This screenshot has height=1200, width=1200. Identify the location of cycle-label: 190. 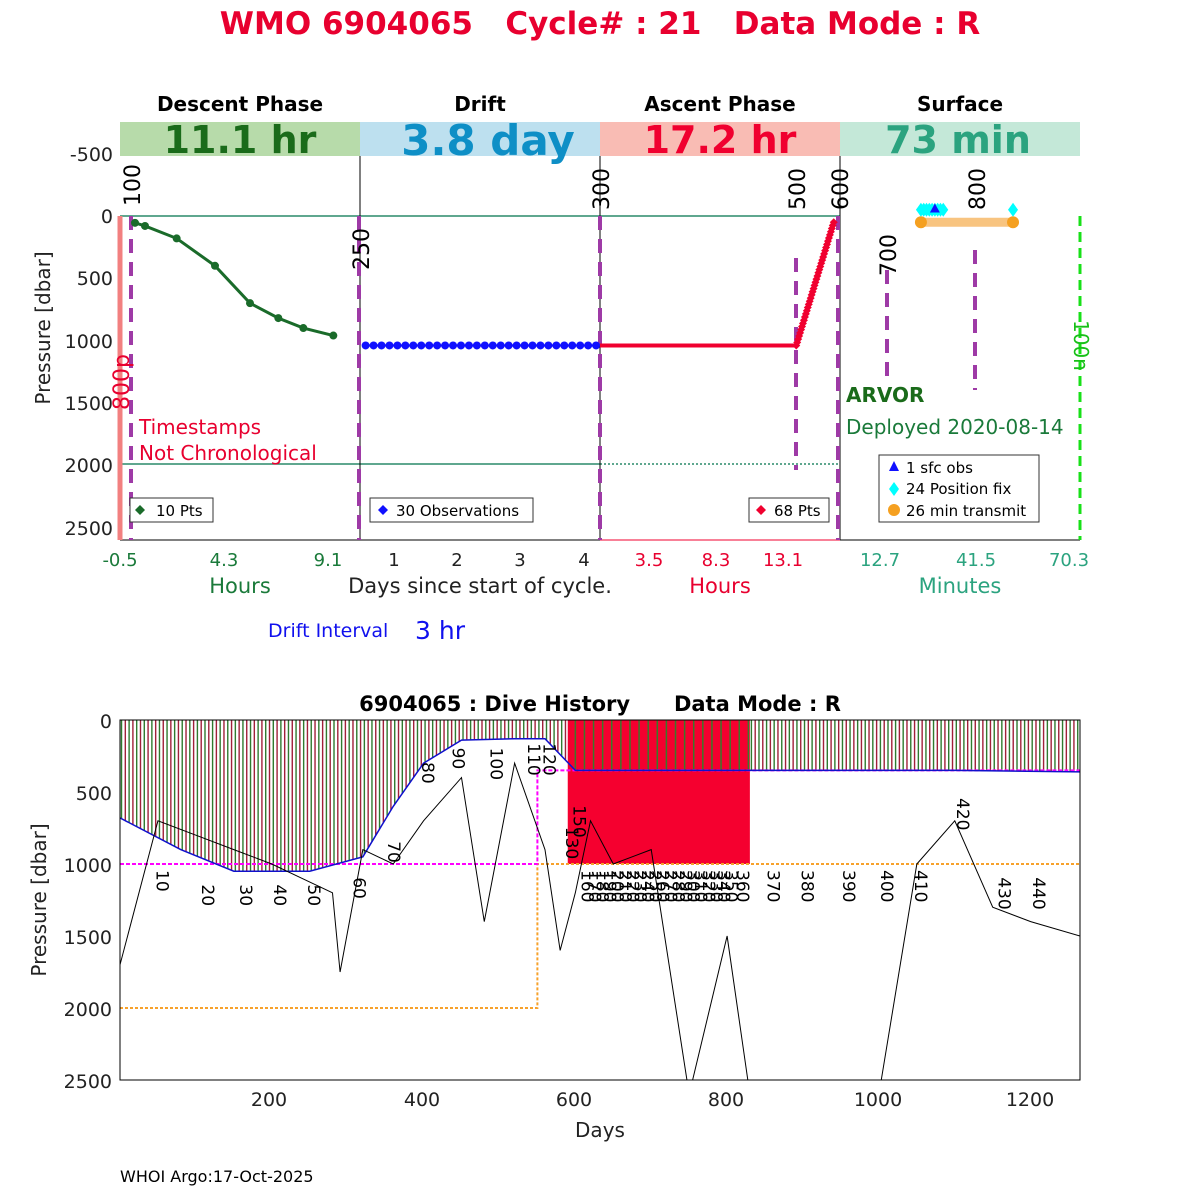
(609, 886).